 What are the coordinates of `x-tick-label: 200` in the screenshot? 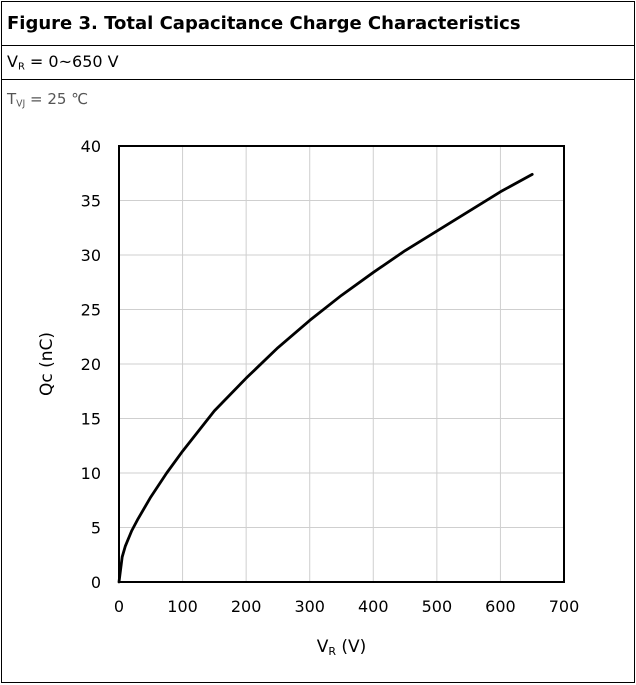 It's located at (246, 606).